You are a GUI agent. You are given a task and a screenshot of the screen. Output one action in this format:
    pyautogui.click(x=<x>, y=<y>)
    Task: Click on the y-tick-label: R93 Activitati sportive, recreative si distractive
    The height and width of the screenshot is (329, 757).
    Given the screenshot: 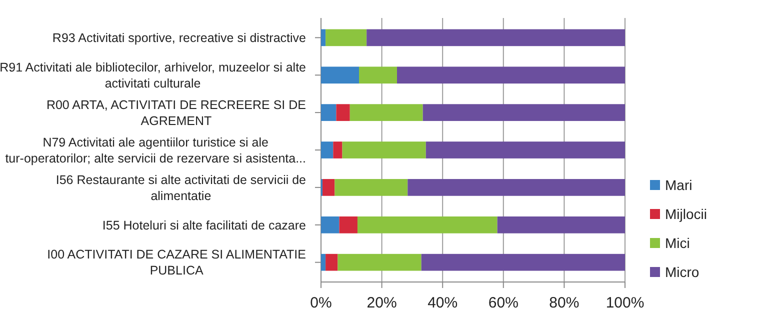 What is the action you would take?
    pyautogui.click(x=179, y=38)
    